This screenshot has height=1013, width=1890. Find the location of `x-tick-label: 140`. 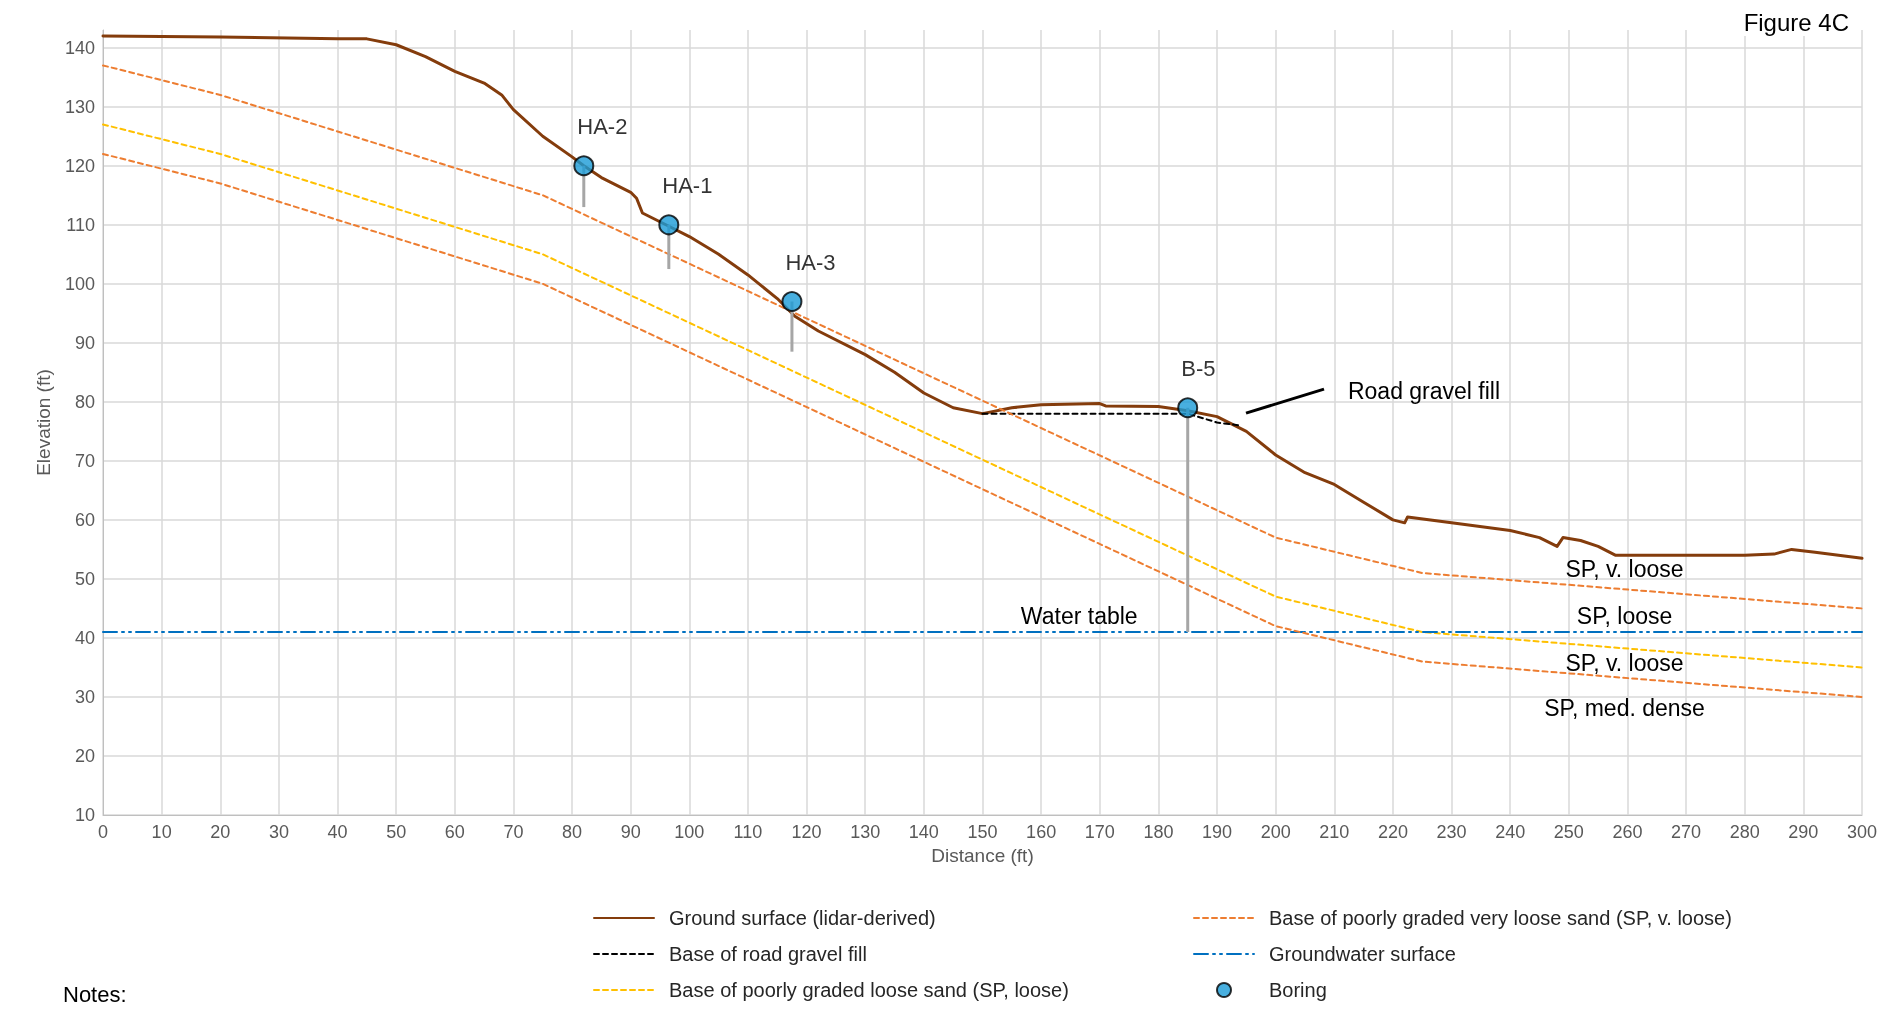

x-tick-label: 140 is located at coordinates (923, 832).